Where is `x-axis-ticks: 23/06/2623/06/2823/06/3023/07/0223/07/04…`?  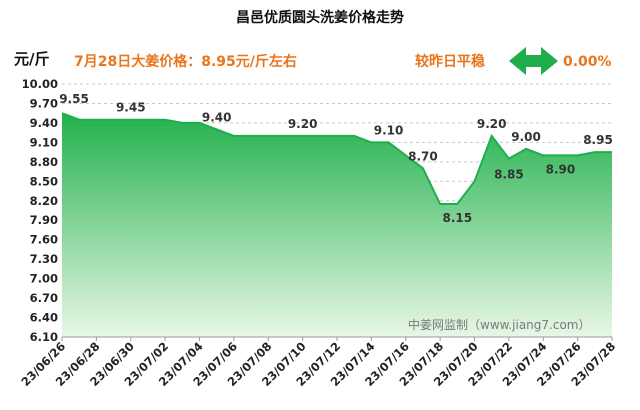
x-axis-ticks: 23/06/2623/06/2823/06/3023/07/0223/07/04… is located at coordinates (318, 363).